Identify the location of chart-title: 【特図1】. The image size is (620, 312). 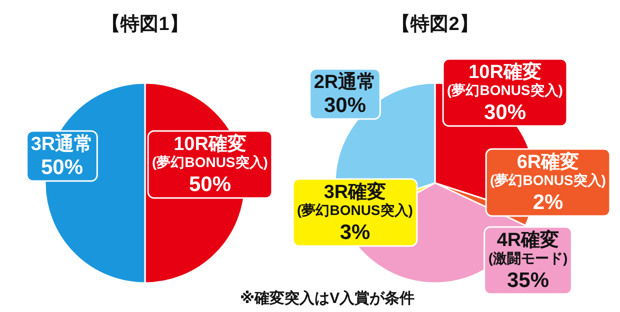
(145, 24).